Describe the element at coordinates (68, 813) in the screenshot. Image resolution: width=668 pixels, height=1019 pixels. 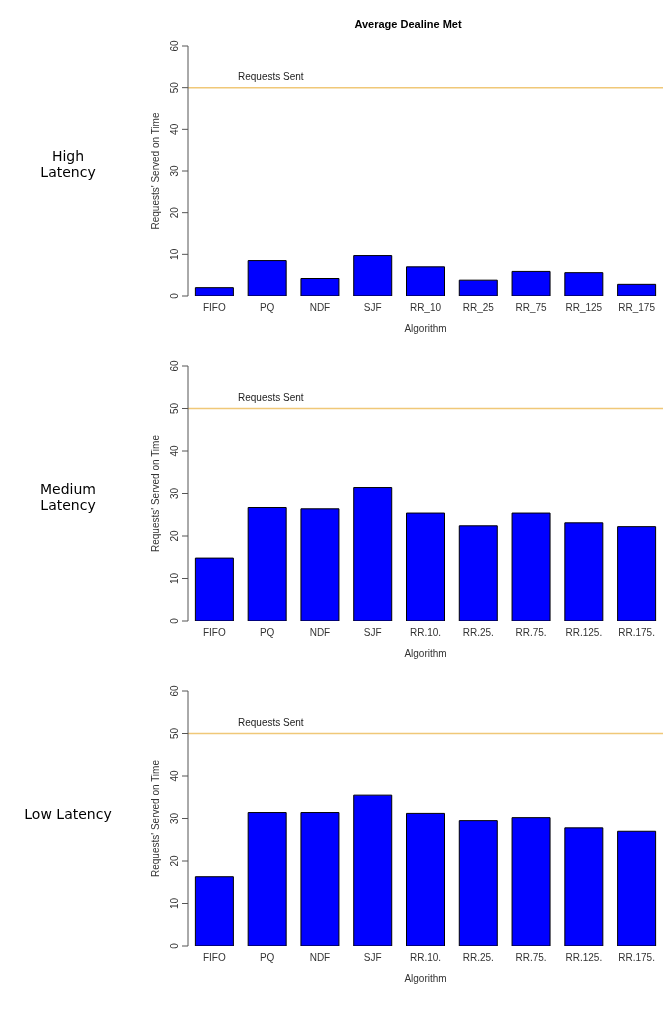
I see `text: Low Latency` at that location.